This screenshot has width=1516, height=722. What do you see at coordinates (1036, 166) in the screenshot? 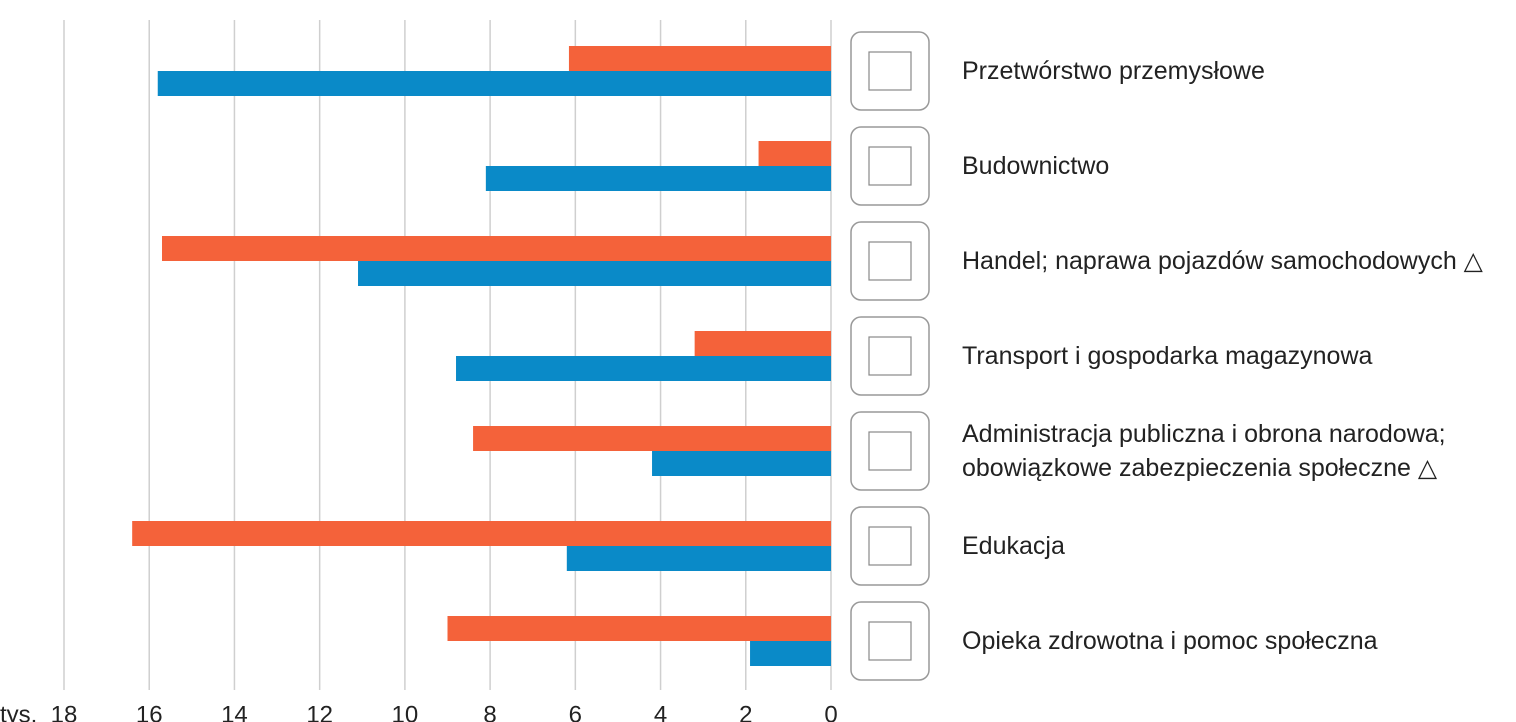
I see `category-label: Budownictwo` at bounding box center [1036, 166].